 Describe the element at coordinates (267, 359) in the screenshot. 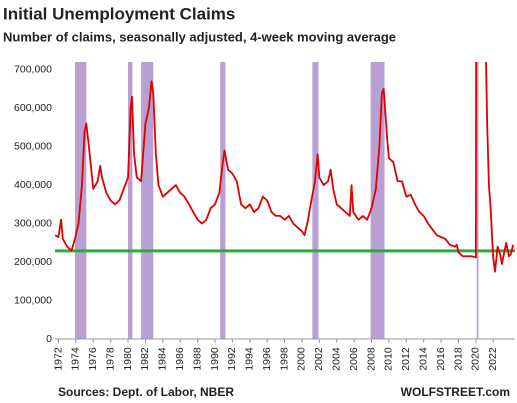

I see `x-tick-label: 1996` at that location.